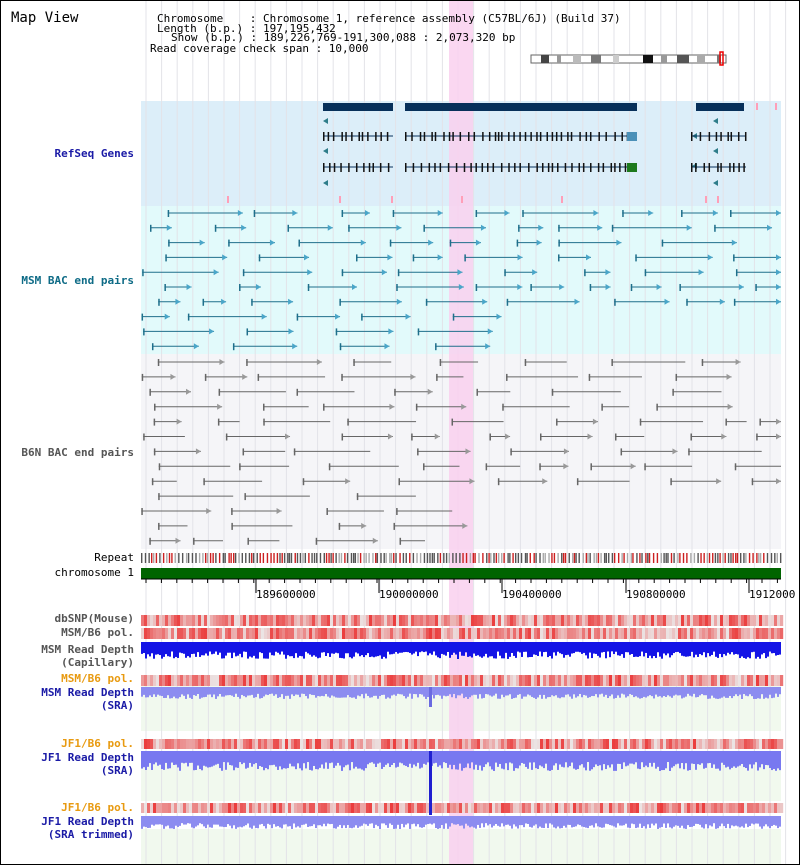 The width and height of the screenshot is (800, 865). I want to click on track-label-msm-depth-sra: MSM Read Depth, so click(87, 692).